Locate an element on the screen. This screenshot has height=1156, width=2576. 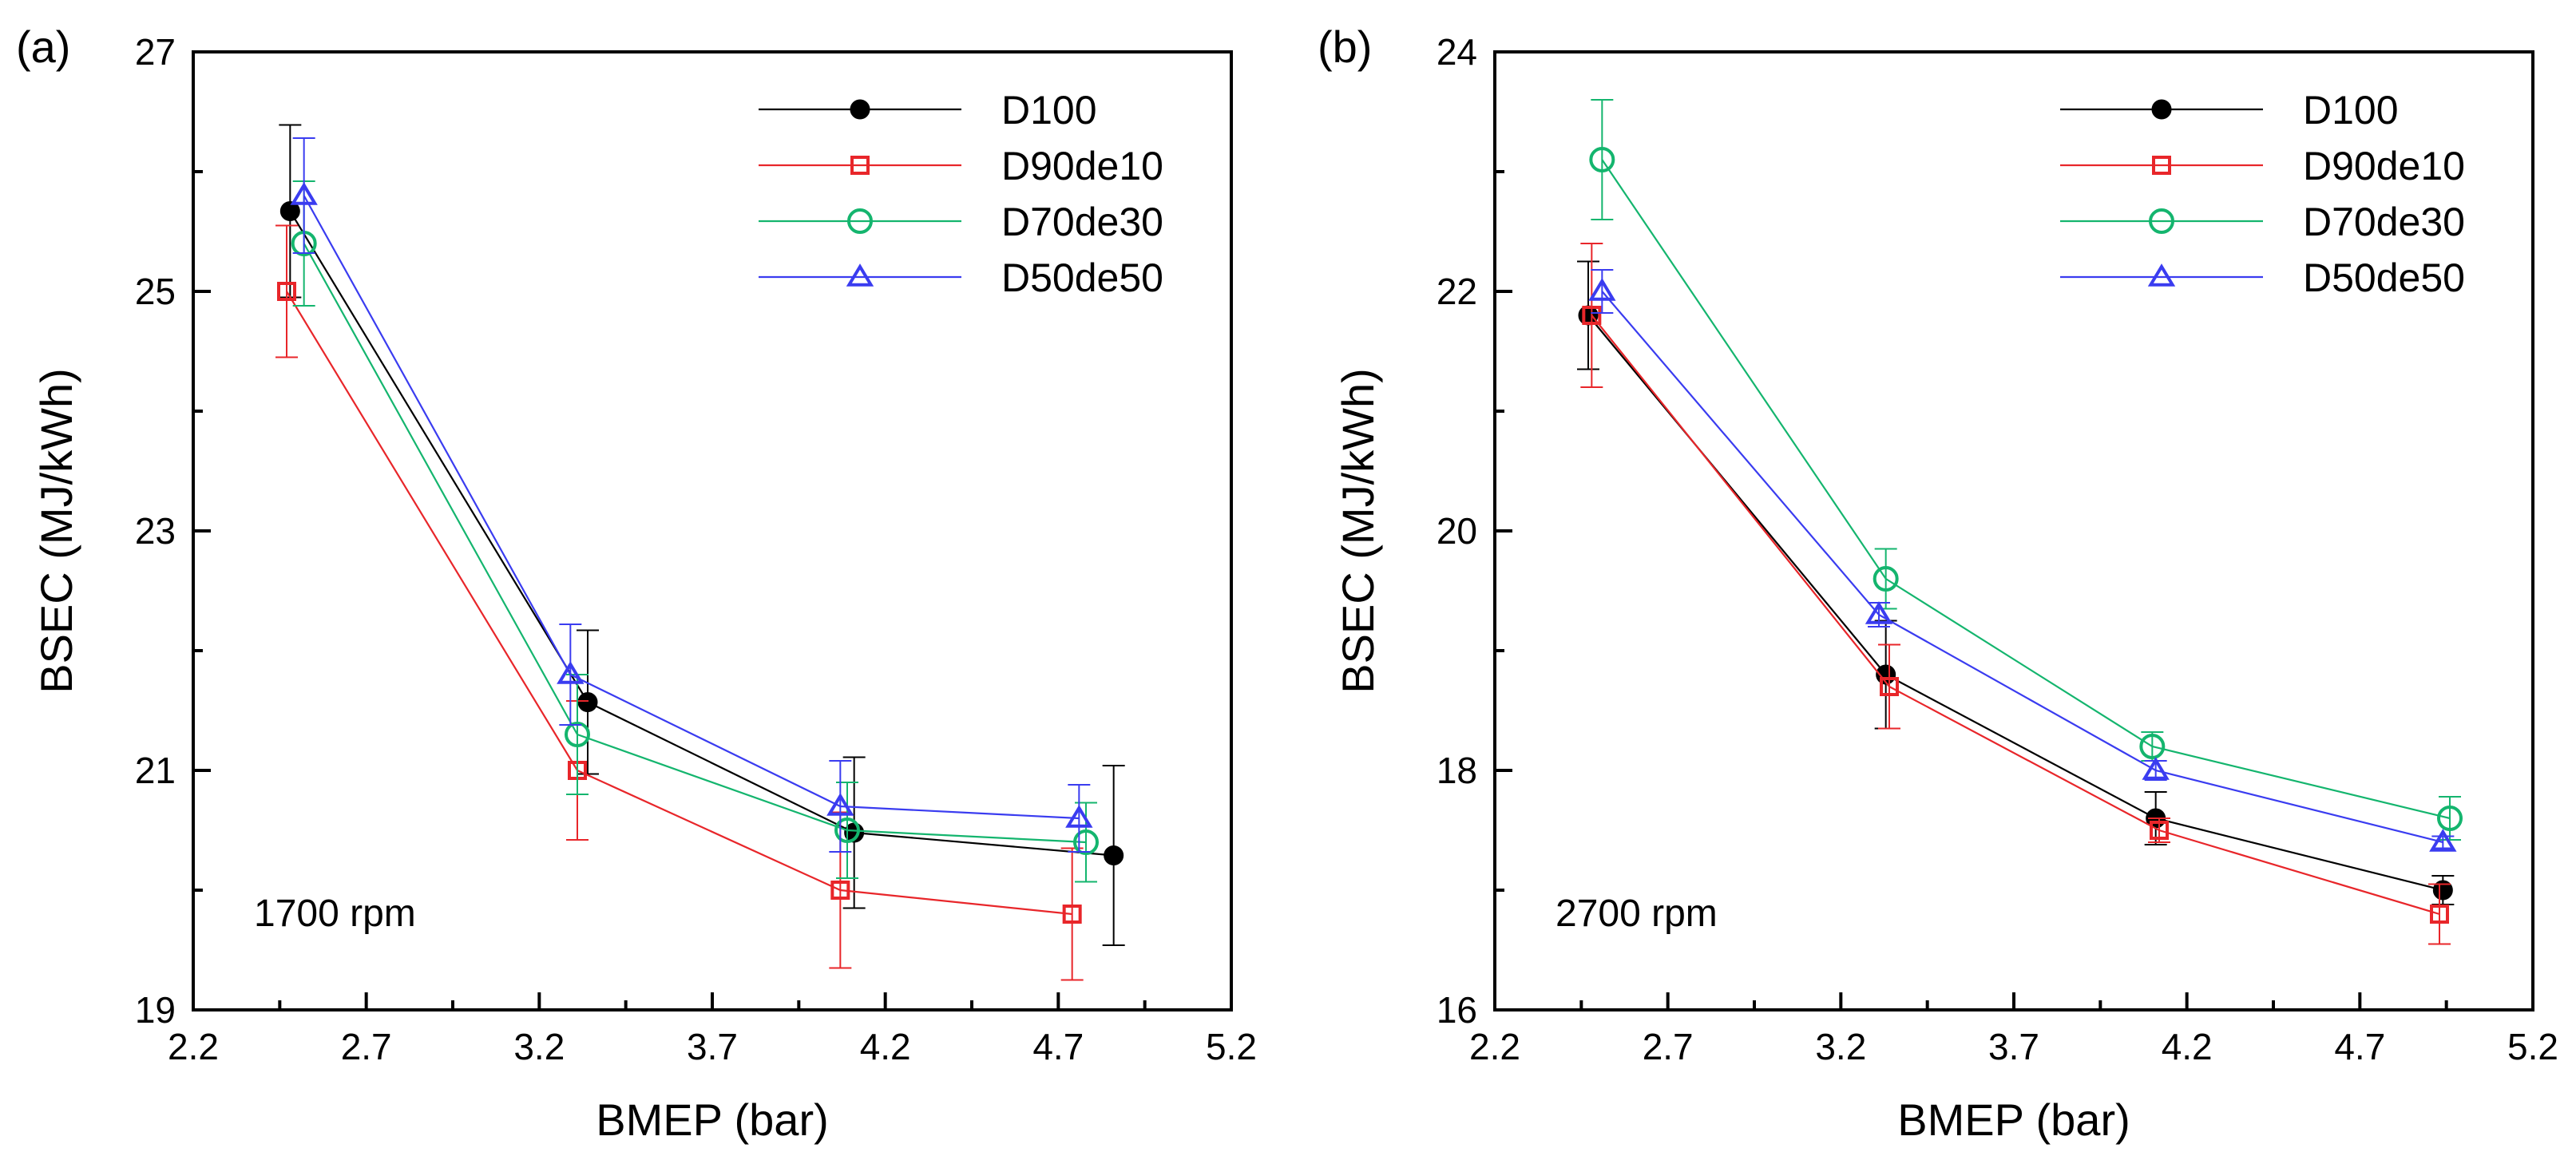
panel-b-annotation: 2700 rpm is located at coordinates (1637, 914).